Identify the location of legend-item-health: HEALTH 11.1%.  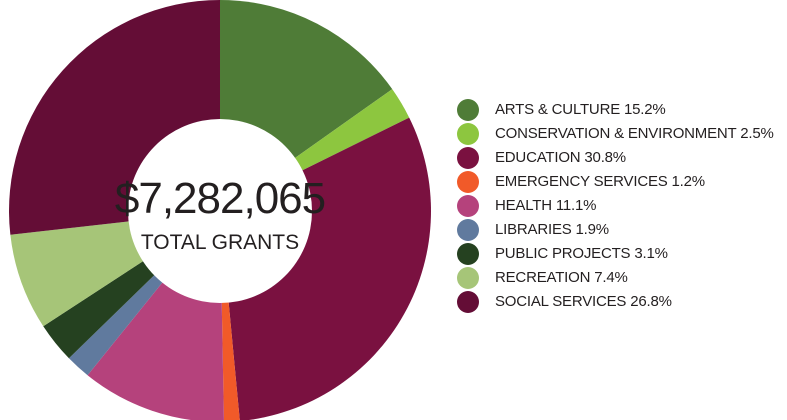
(615, 205).